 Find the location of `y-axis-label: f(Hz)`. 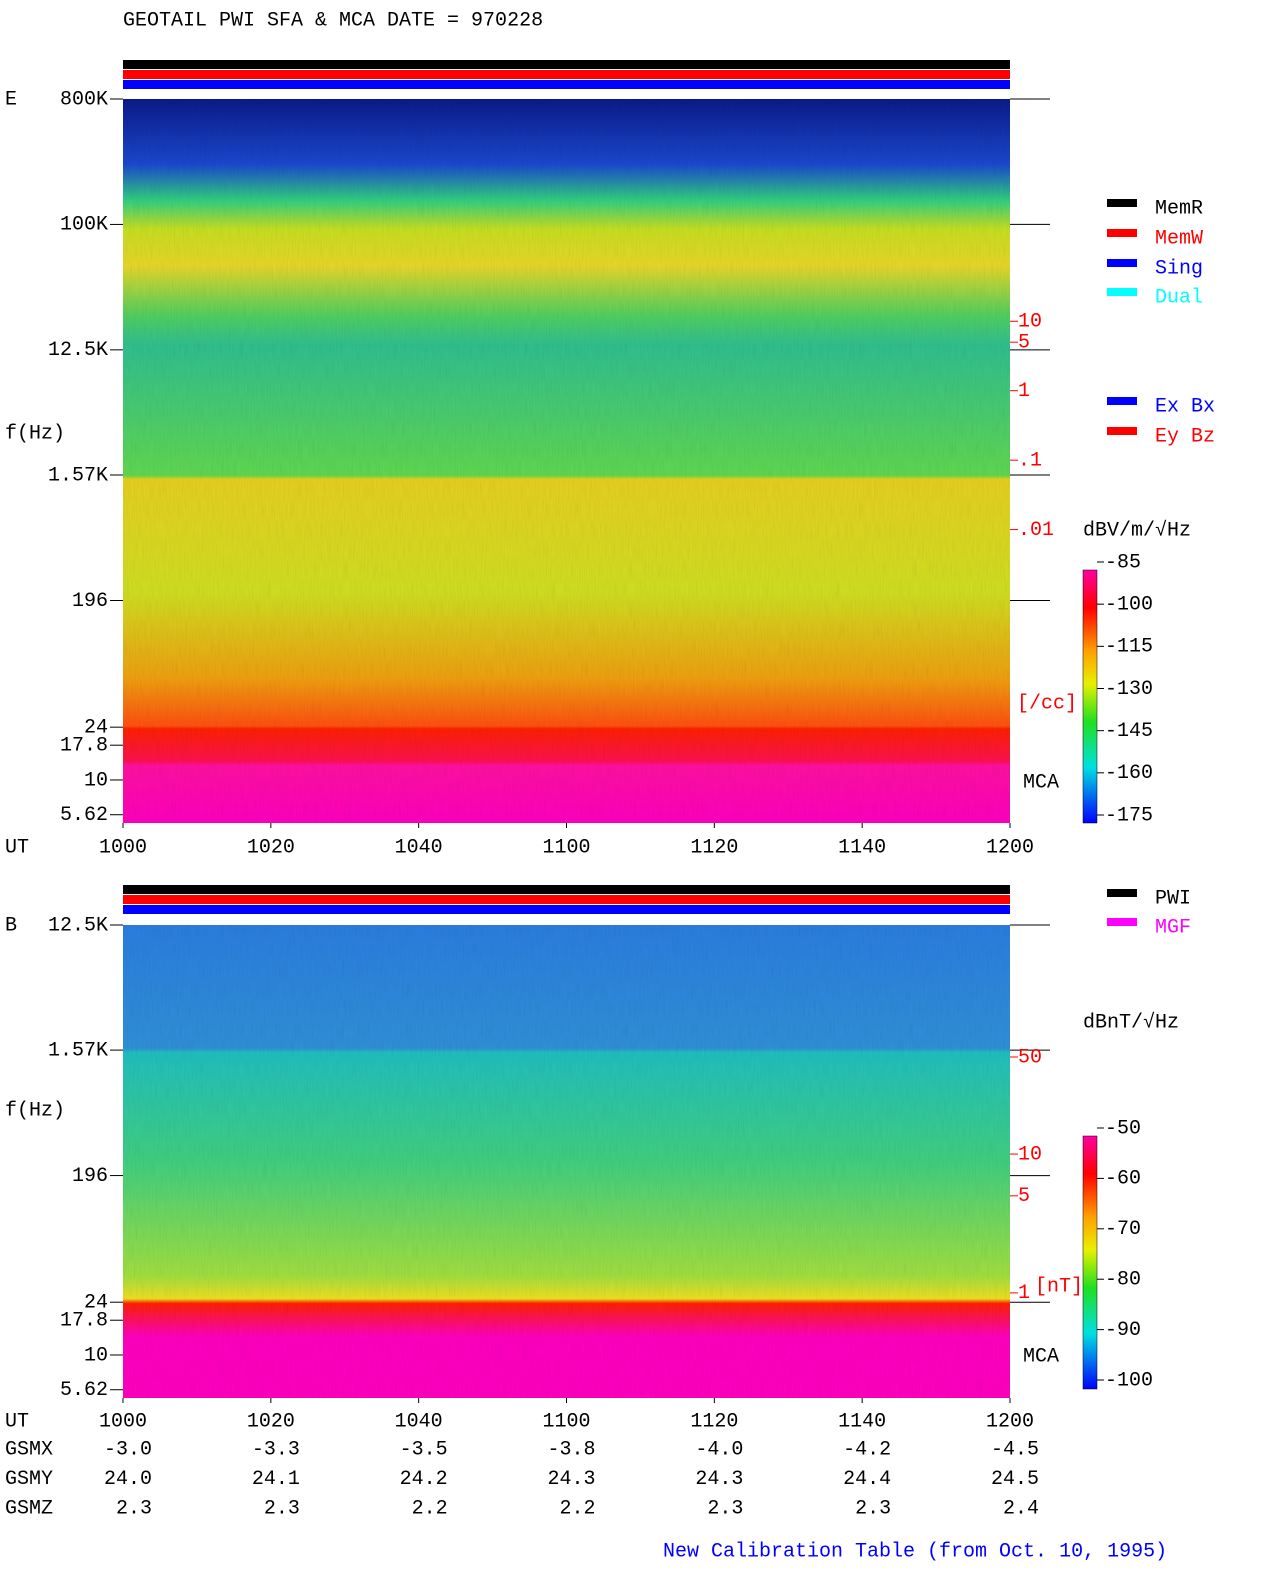

y-axis-label: f(Hz) is located at coordinates (35, 433).